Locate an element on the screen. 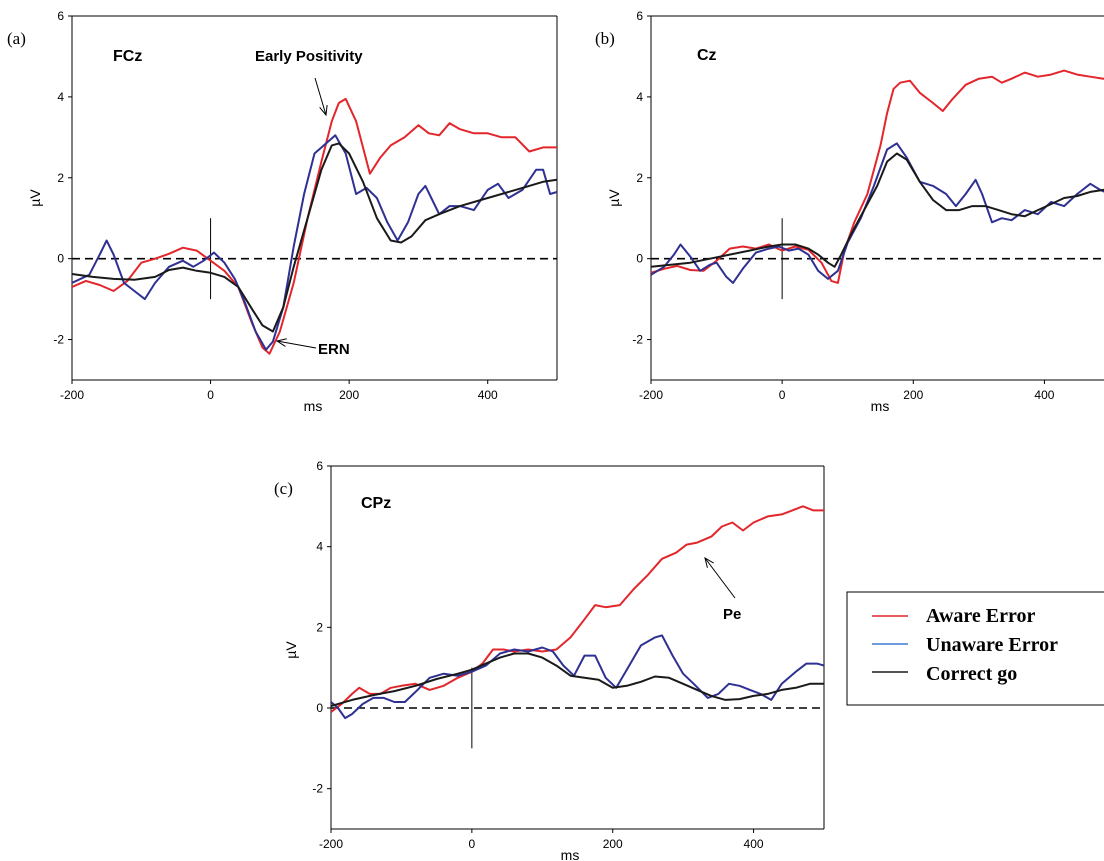  legend-label-aware: Aware Error is located at coordinates (981, 616).